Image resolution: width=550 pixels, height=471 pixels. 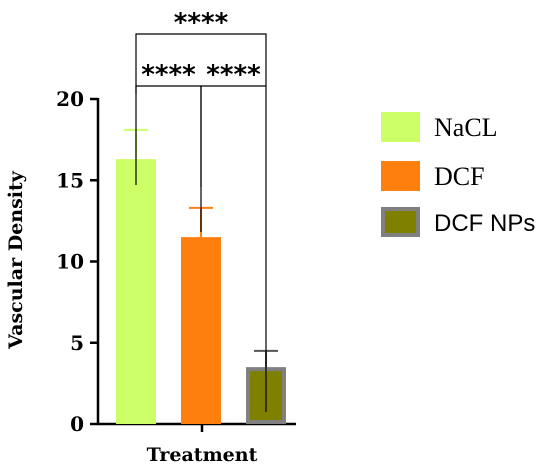 What do you see at coordinates (77, 343) in the screenshot?
I see `y-tick-label: 5` at bounding box center [77, 343].